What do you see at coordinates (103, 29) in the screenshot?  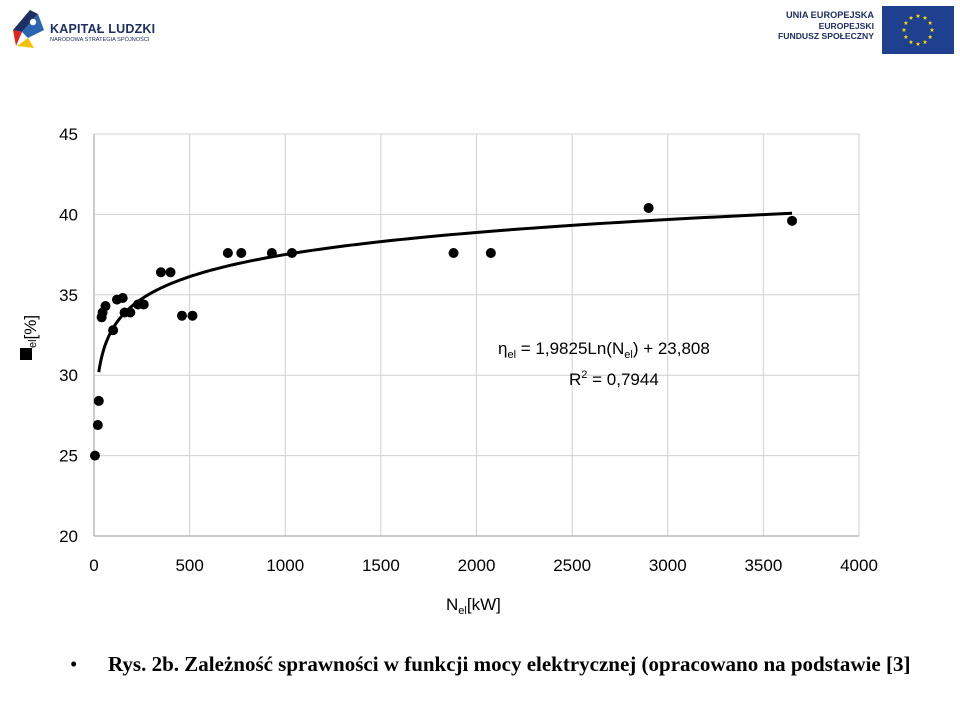 I see `kapital-ludzki-title: KAPITAŁ LUDZKI` at bounding box center [103, 29].